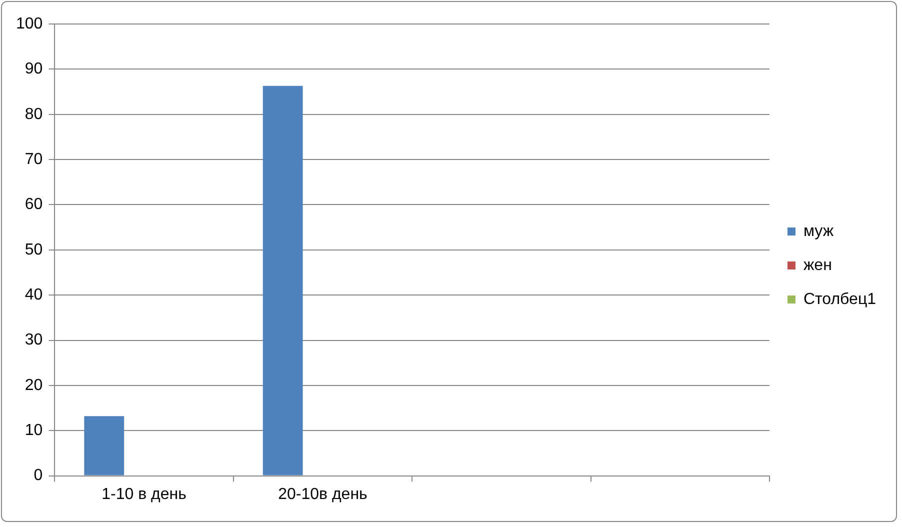 This screenshot has height=527, width=902. I want to click on y-tick-label: 90, so click(33, 69).